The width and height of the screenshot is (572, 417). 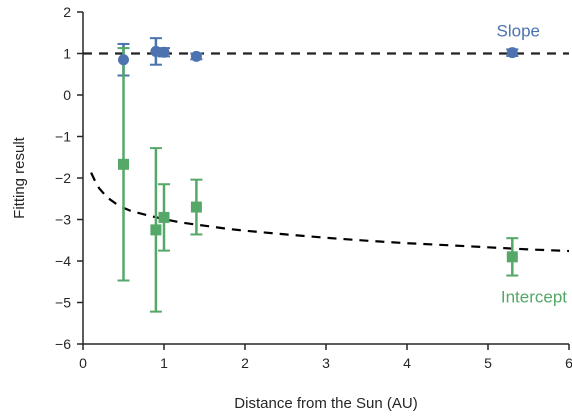 I want to click on y-tick-label: −5, so click(x=63, y=303).